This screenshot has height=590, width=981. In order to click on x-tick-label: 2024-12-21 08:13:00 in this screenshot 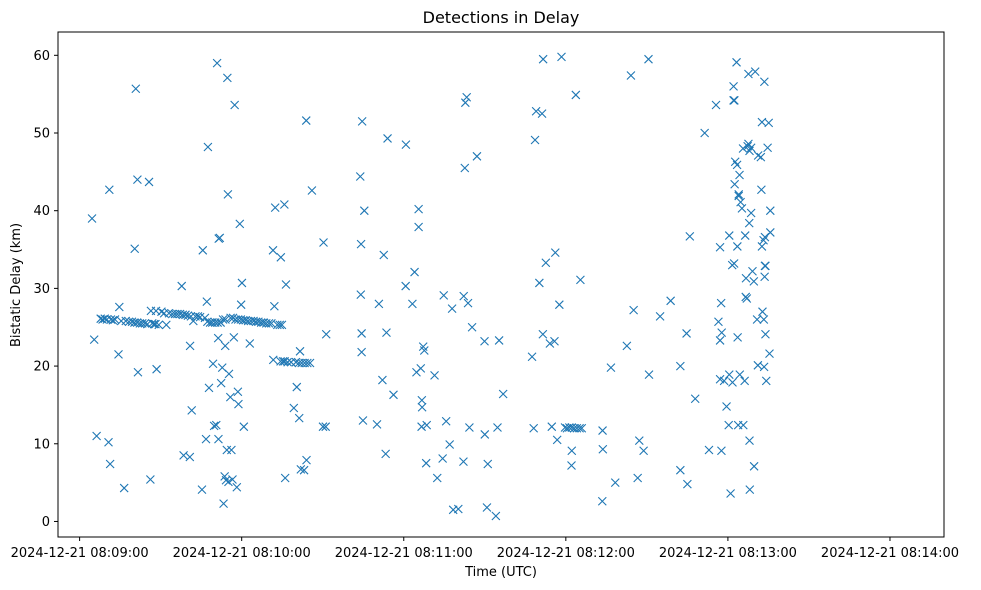, I will do `click(728, 553)`.